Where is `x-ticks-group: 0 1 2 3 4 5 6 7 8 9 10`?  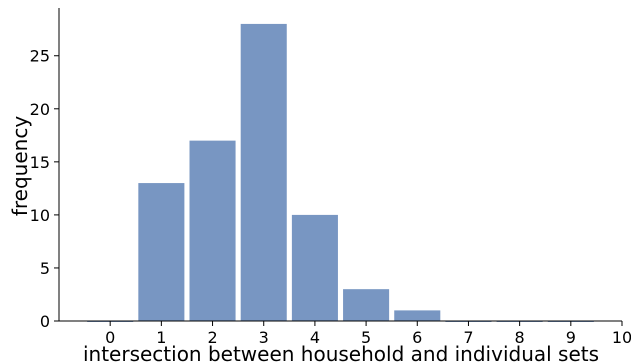 x-ticks-group: 0 1 2 3 4 5 6 7 8 9 10 is located at coordinates (368, 334).